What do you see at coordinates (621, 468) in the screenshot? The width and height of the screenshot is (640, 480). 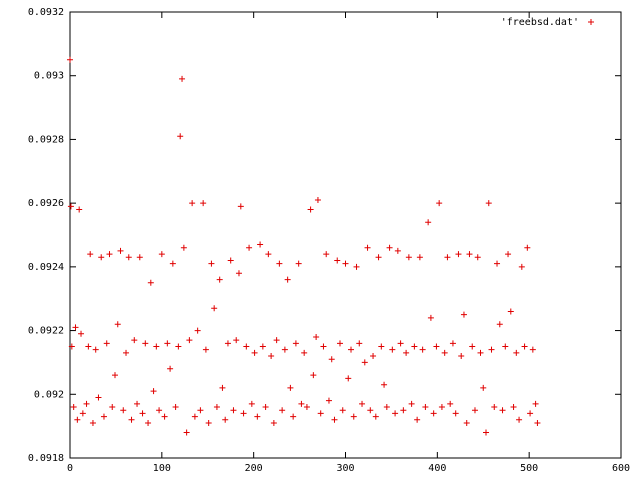 I see `x-tick-label: 600` at bounding box center [621, 468].